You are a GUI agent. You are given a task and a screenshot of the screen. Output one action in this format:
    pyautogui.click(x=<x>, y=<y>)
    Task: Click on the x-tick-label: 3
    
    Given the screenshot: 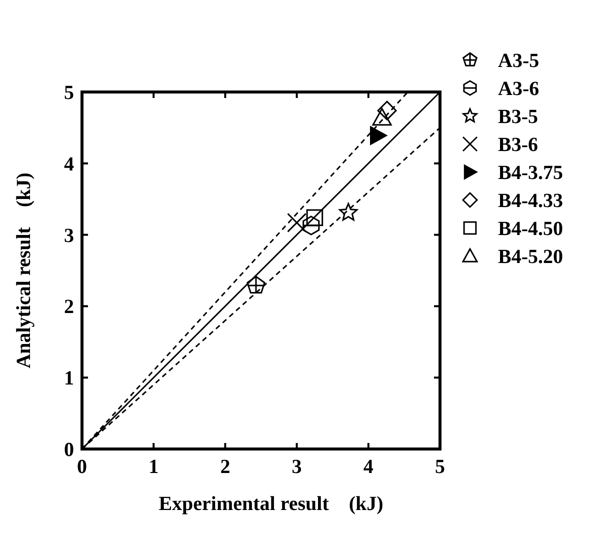 What is the action you would take?
    pyautogui.click(x=297, y=467)
    